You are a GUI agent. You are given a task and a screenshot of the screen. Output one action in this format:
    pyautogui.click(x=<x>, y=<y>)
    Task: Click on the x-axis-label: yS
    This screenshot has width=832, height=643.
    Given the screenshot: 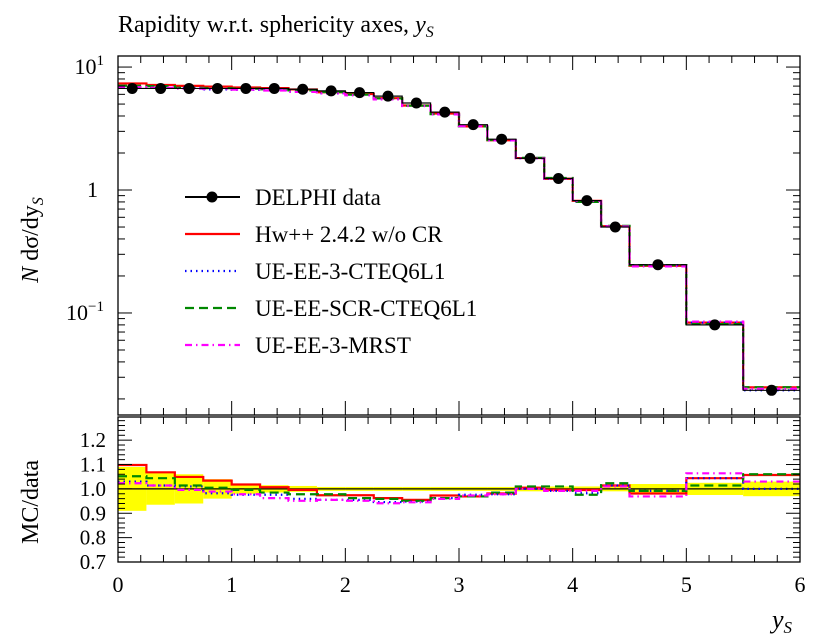 What is the action you would take?
    pyautogui.click(x=781, y=621)
    